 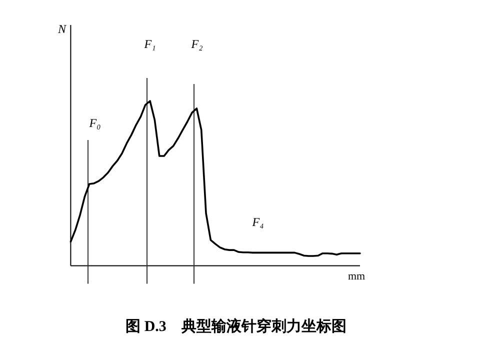 I want to click on text: N, so click(x=61, y=29).